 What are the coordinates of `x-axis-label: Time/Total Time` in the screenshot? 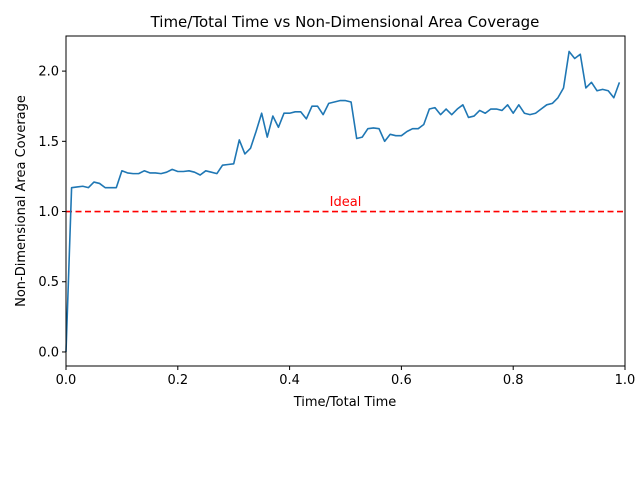 It's located at (345, 402).